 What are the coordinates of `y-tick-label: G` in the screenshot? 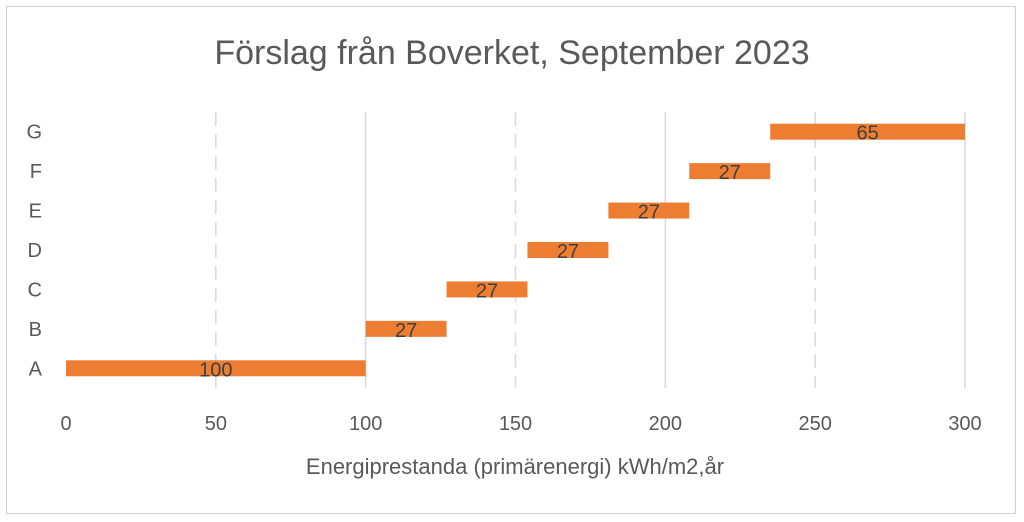 It's located at (34, 133).